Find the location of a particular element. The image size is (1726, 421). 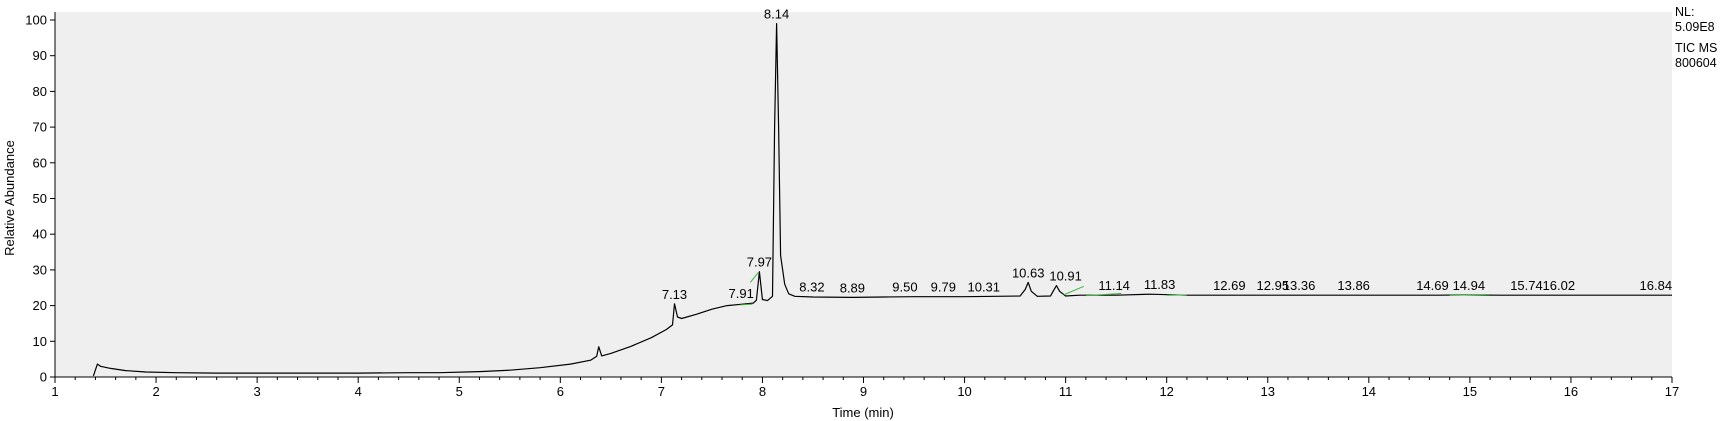

x-tick-label: 1 is located at coordinates (54, 391).